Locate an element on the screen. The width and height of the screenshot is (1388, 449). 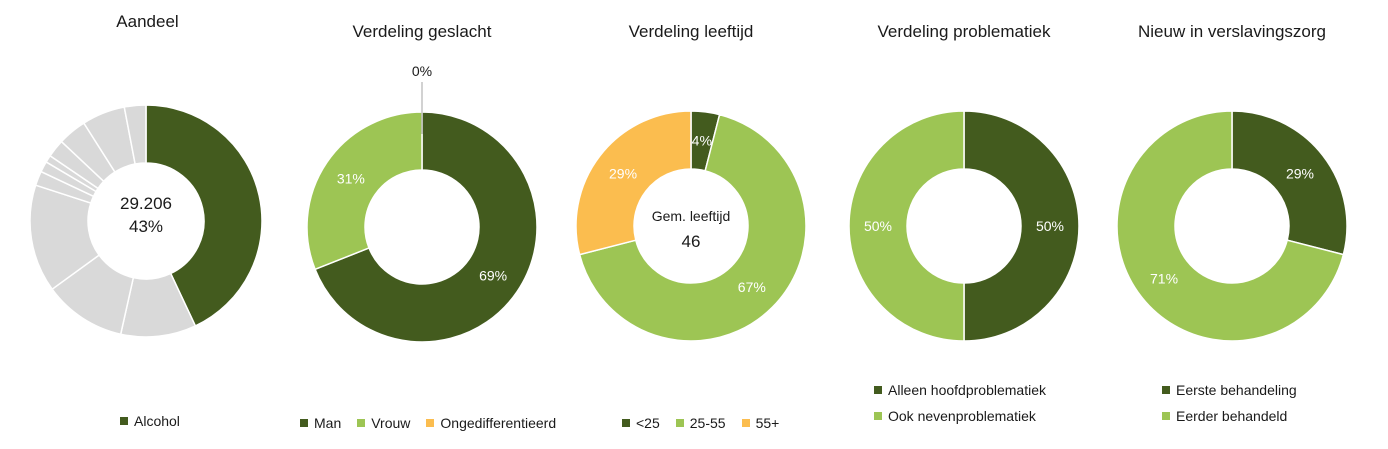
legend-label: 55+ is located at coordinates (767, 423).